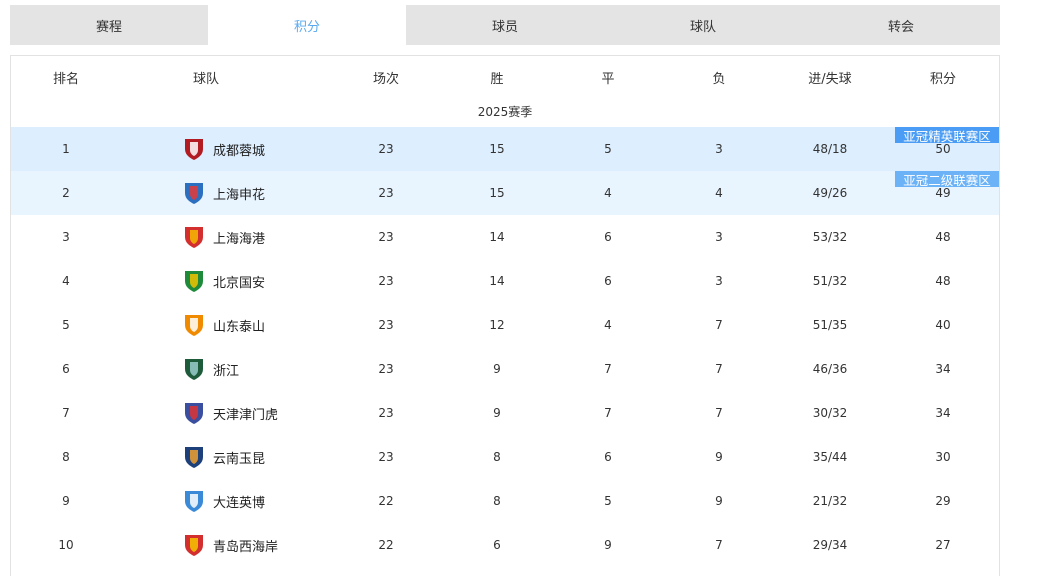 This screenshot has width=1046, height=576. Describe the element at coordinates (497, 325) in the screenshot. I see `won-cell: 12` at that location.